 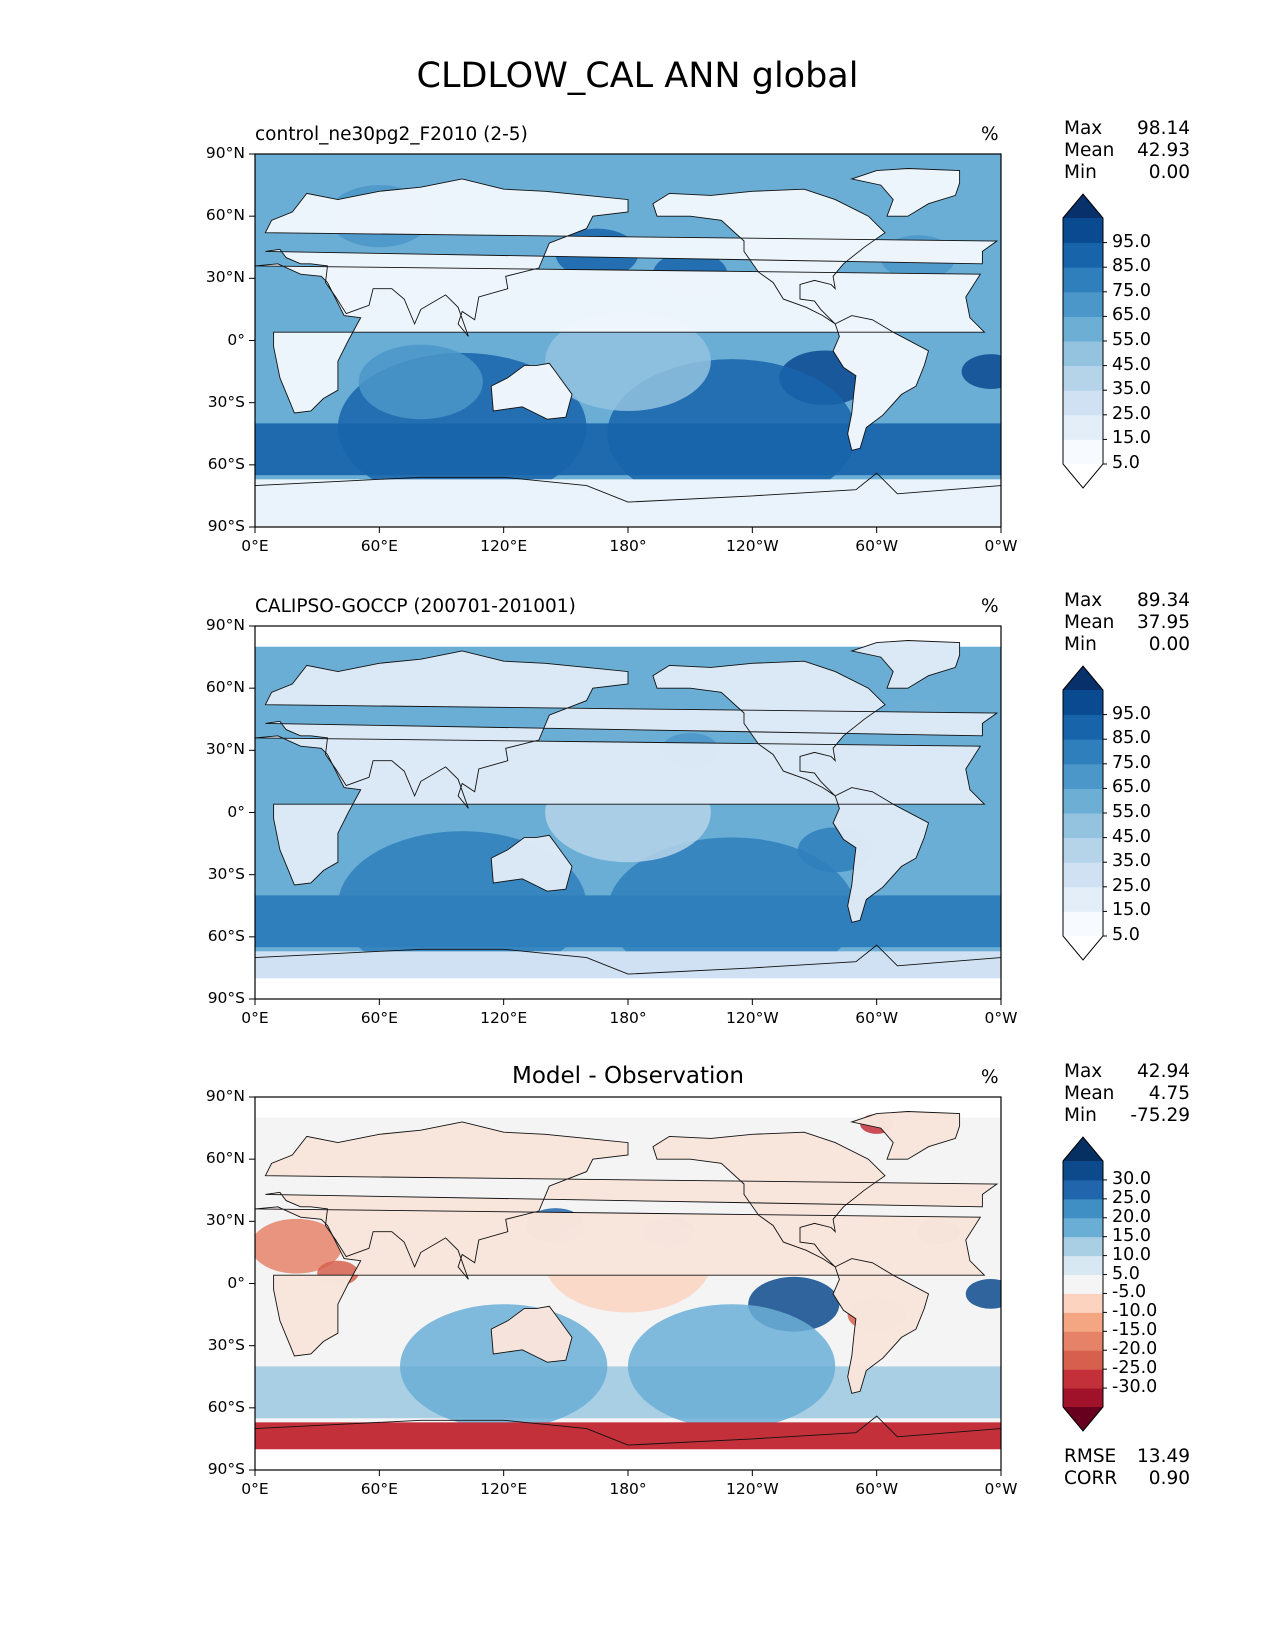 What do you see at coordinates (1080, 1115) in the screenshot?
I see `stat-label: Min` at bounding box center [1080, 1115].